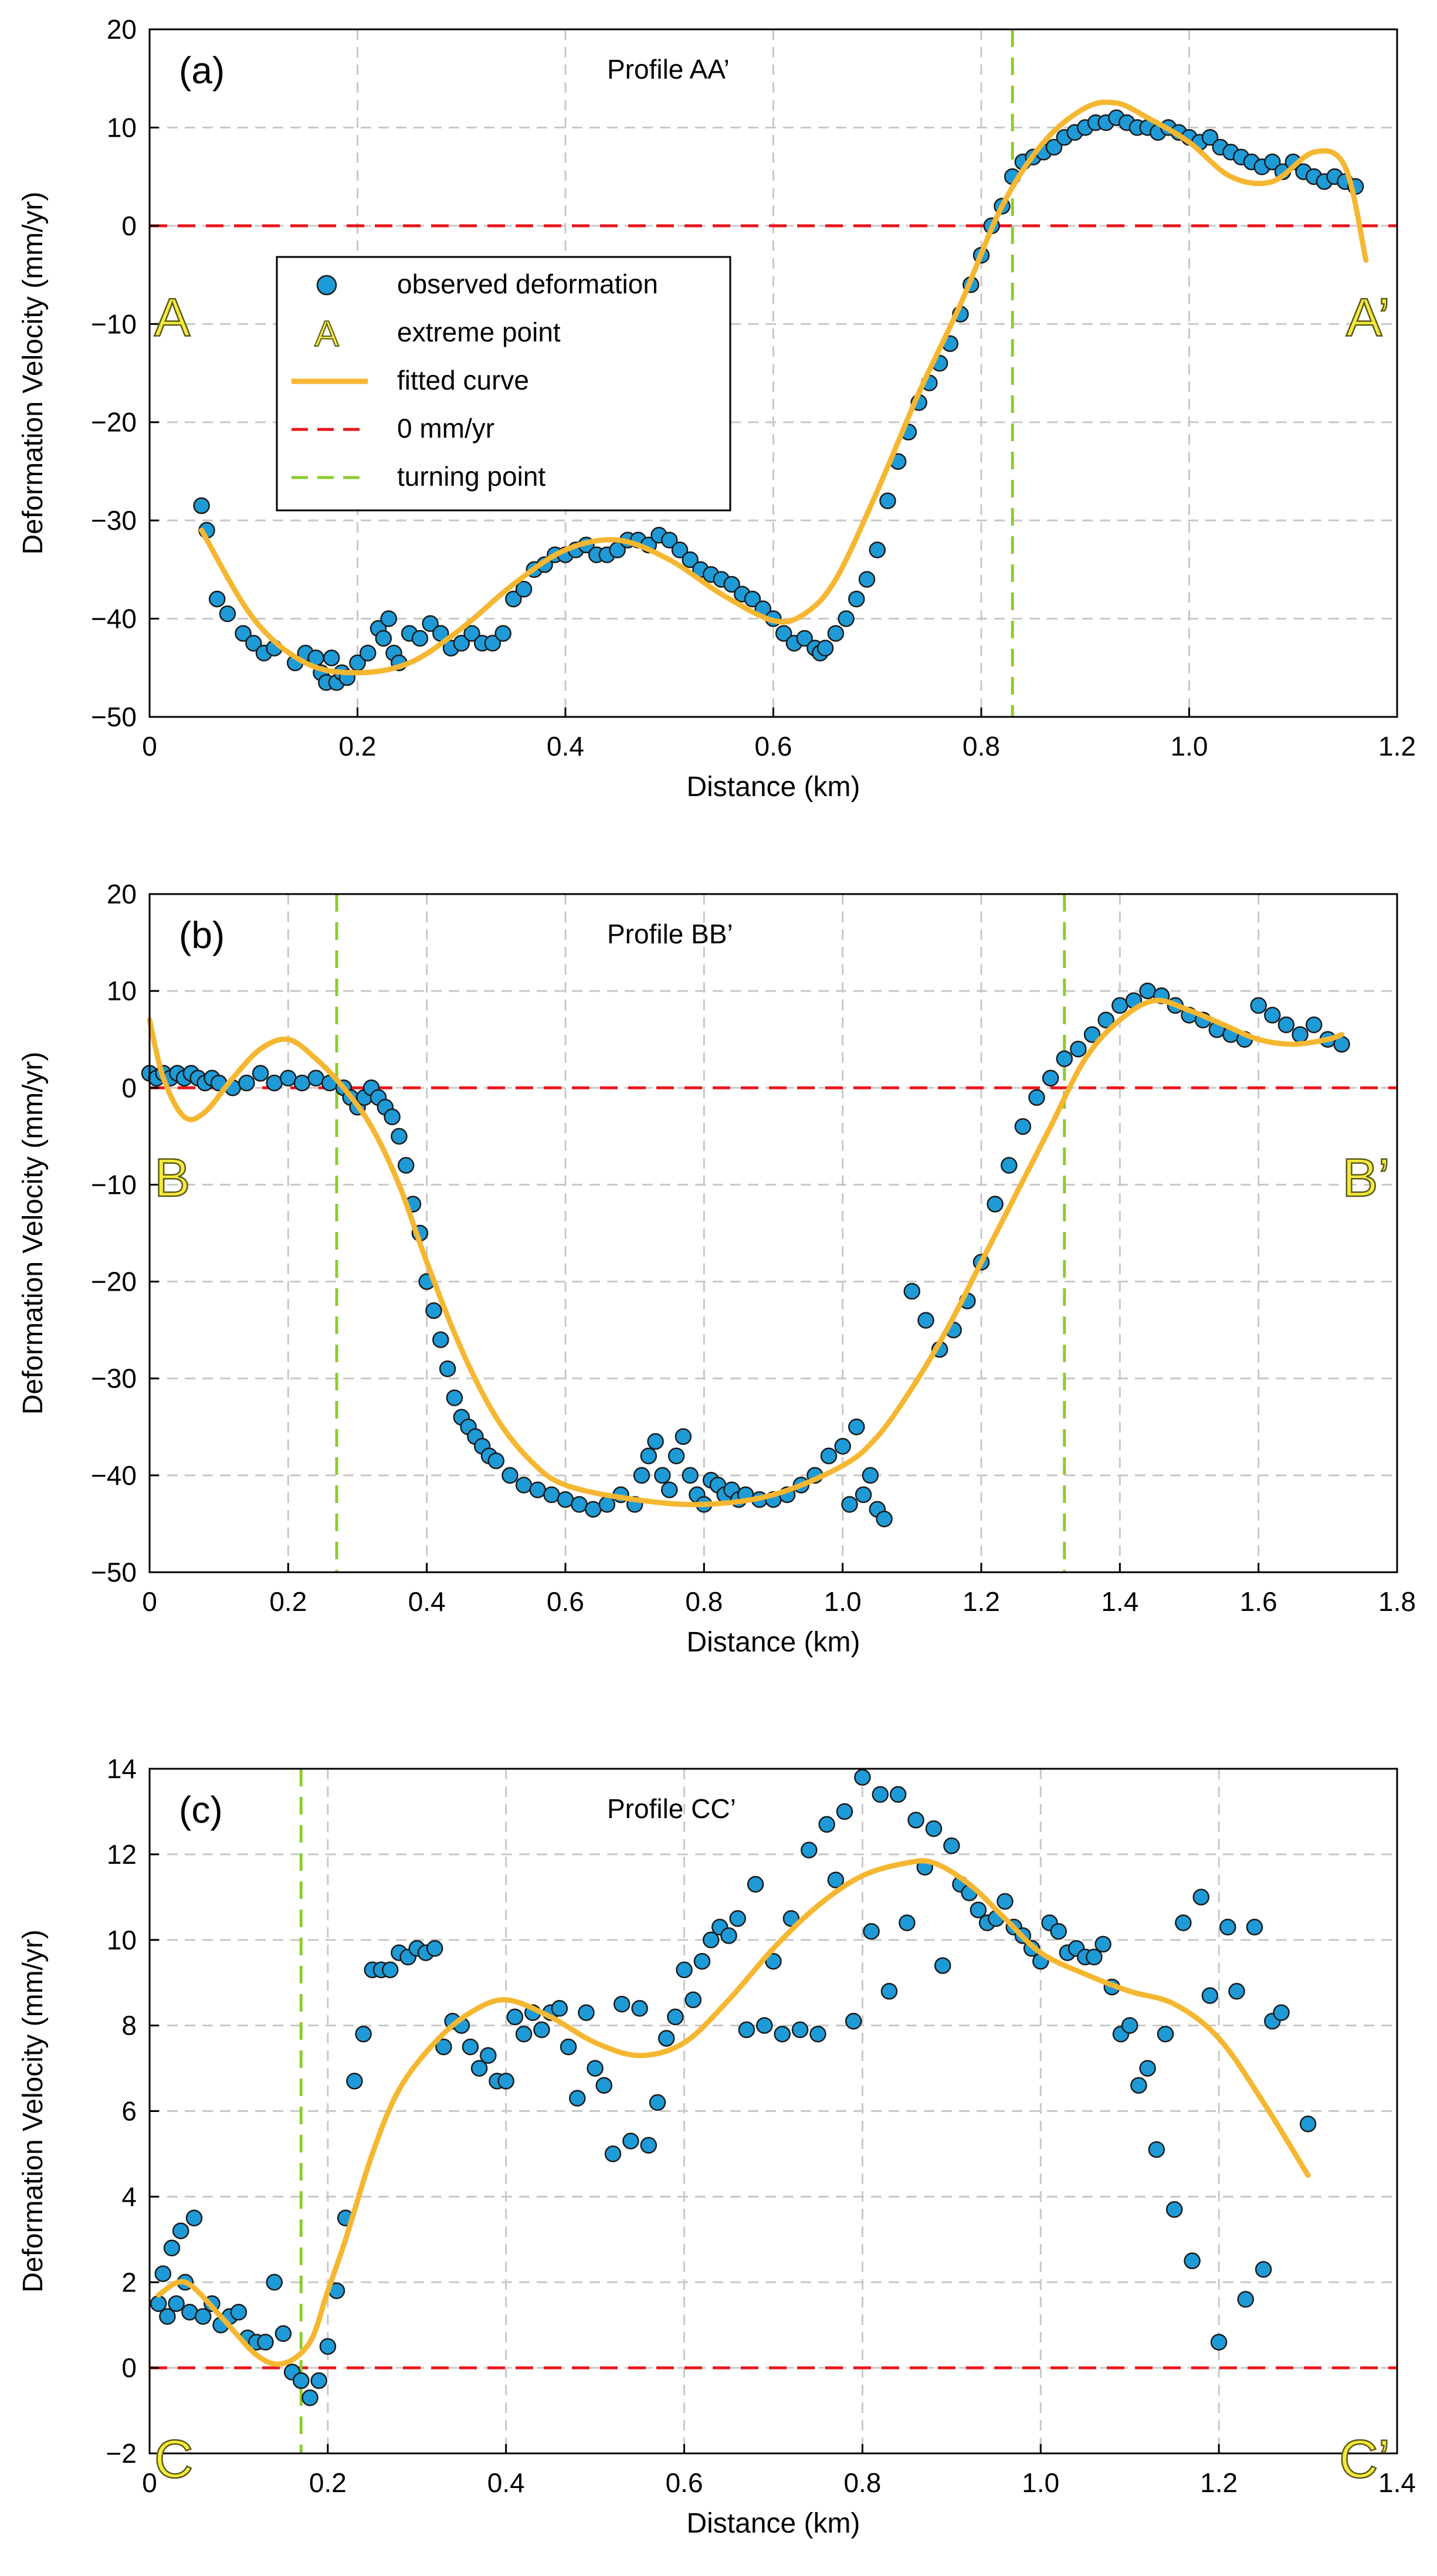 This screenshot has height=2576, width=1437. I want to click on extreme-label-left: B, so click(172, 1178).